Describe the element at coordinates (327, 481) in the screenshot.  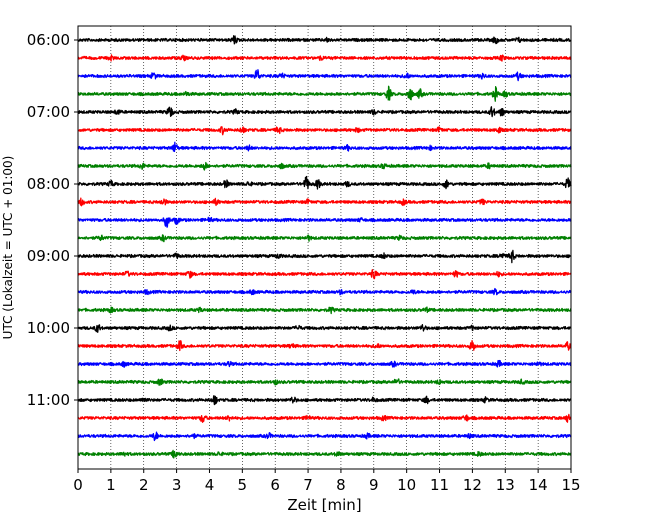
I see `x-axis-ticks: 0 1 2 3 4 5 6 7 8 9 10 11 12 13 14 15` at that location.